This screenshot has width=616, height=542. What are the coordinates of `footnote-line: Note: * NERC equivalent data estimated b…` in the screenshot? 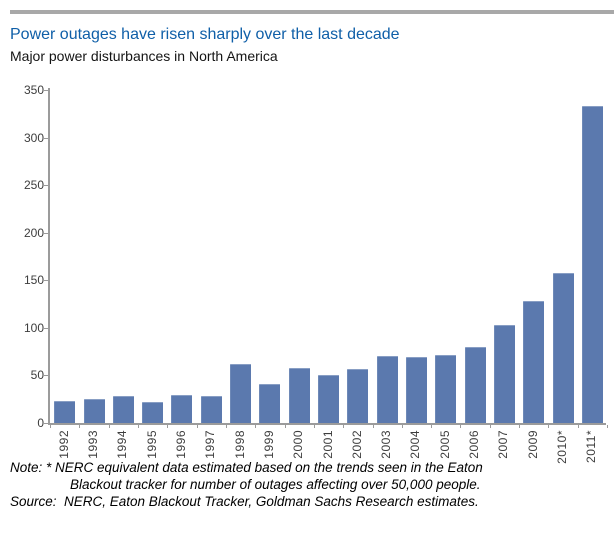 It's located at (246, 467).